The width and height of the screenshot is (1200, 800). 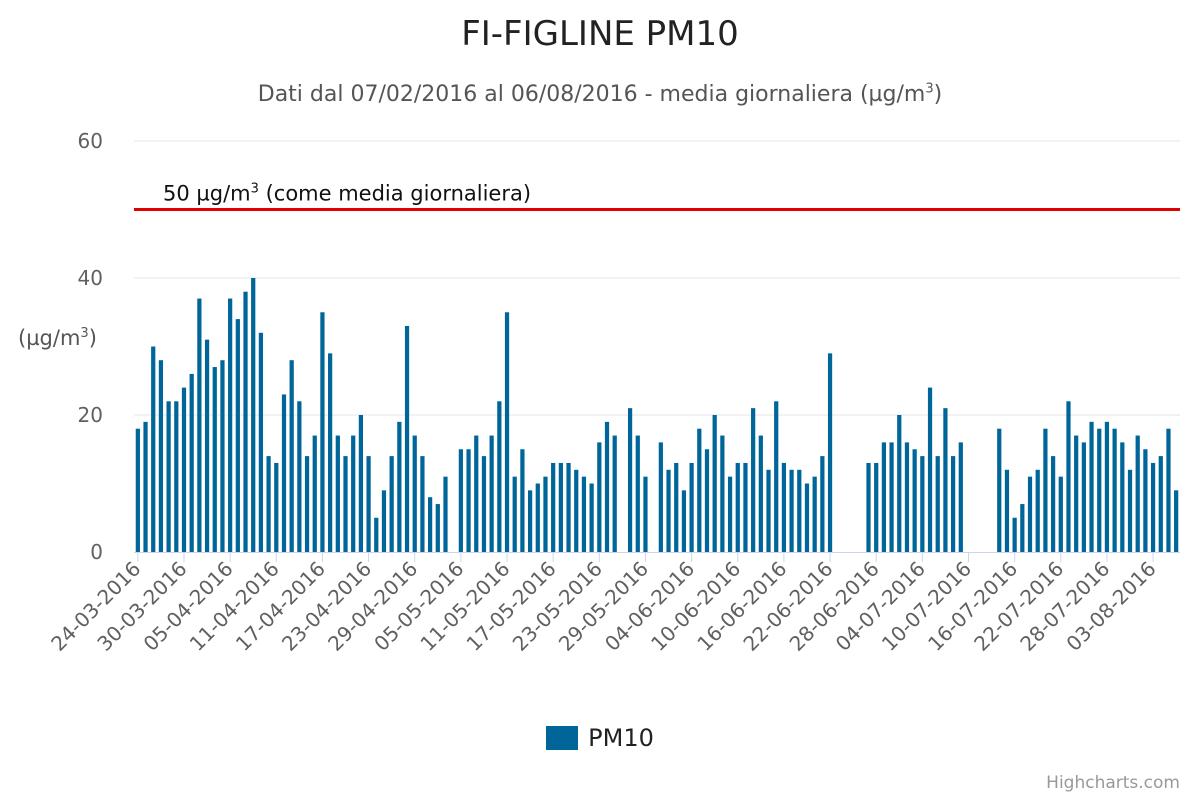 What do you see at coordinates (92, 338) in the screenshot?
I see `y-axis-label-close: )` at bounding box center [92, 338].